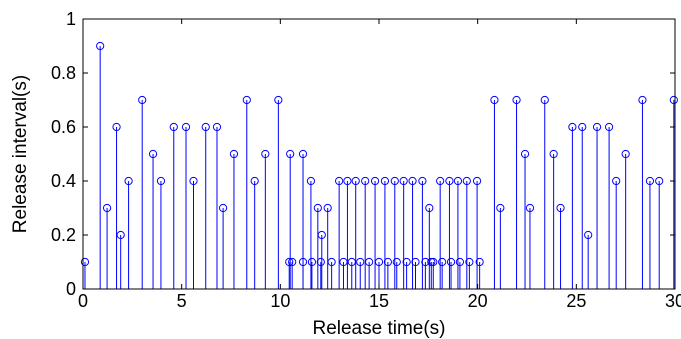  I want to click on x-tick-label: 10, so click(280, 301).